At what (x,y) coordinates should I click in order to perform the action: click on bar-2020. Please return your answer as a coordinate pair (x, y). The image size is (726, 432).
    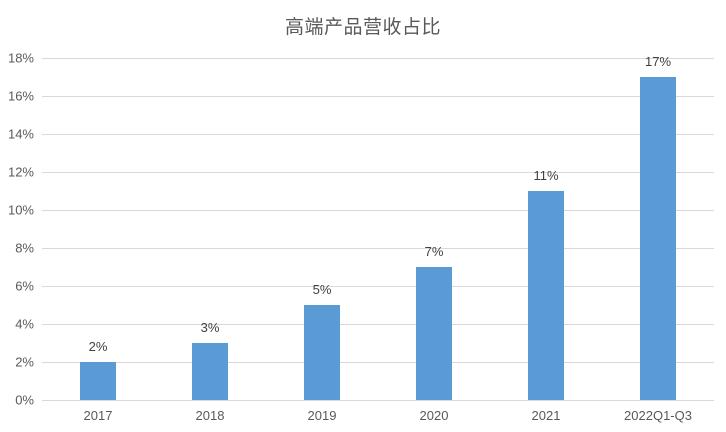
    Looking at the image, I should click on (434, 333).